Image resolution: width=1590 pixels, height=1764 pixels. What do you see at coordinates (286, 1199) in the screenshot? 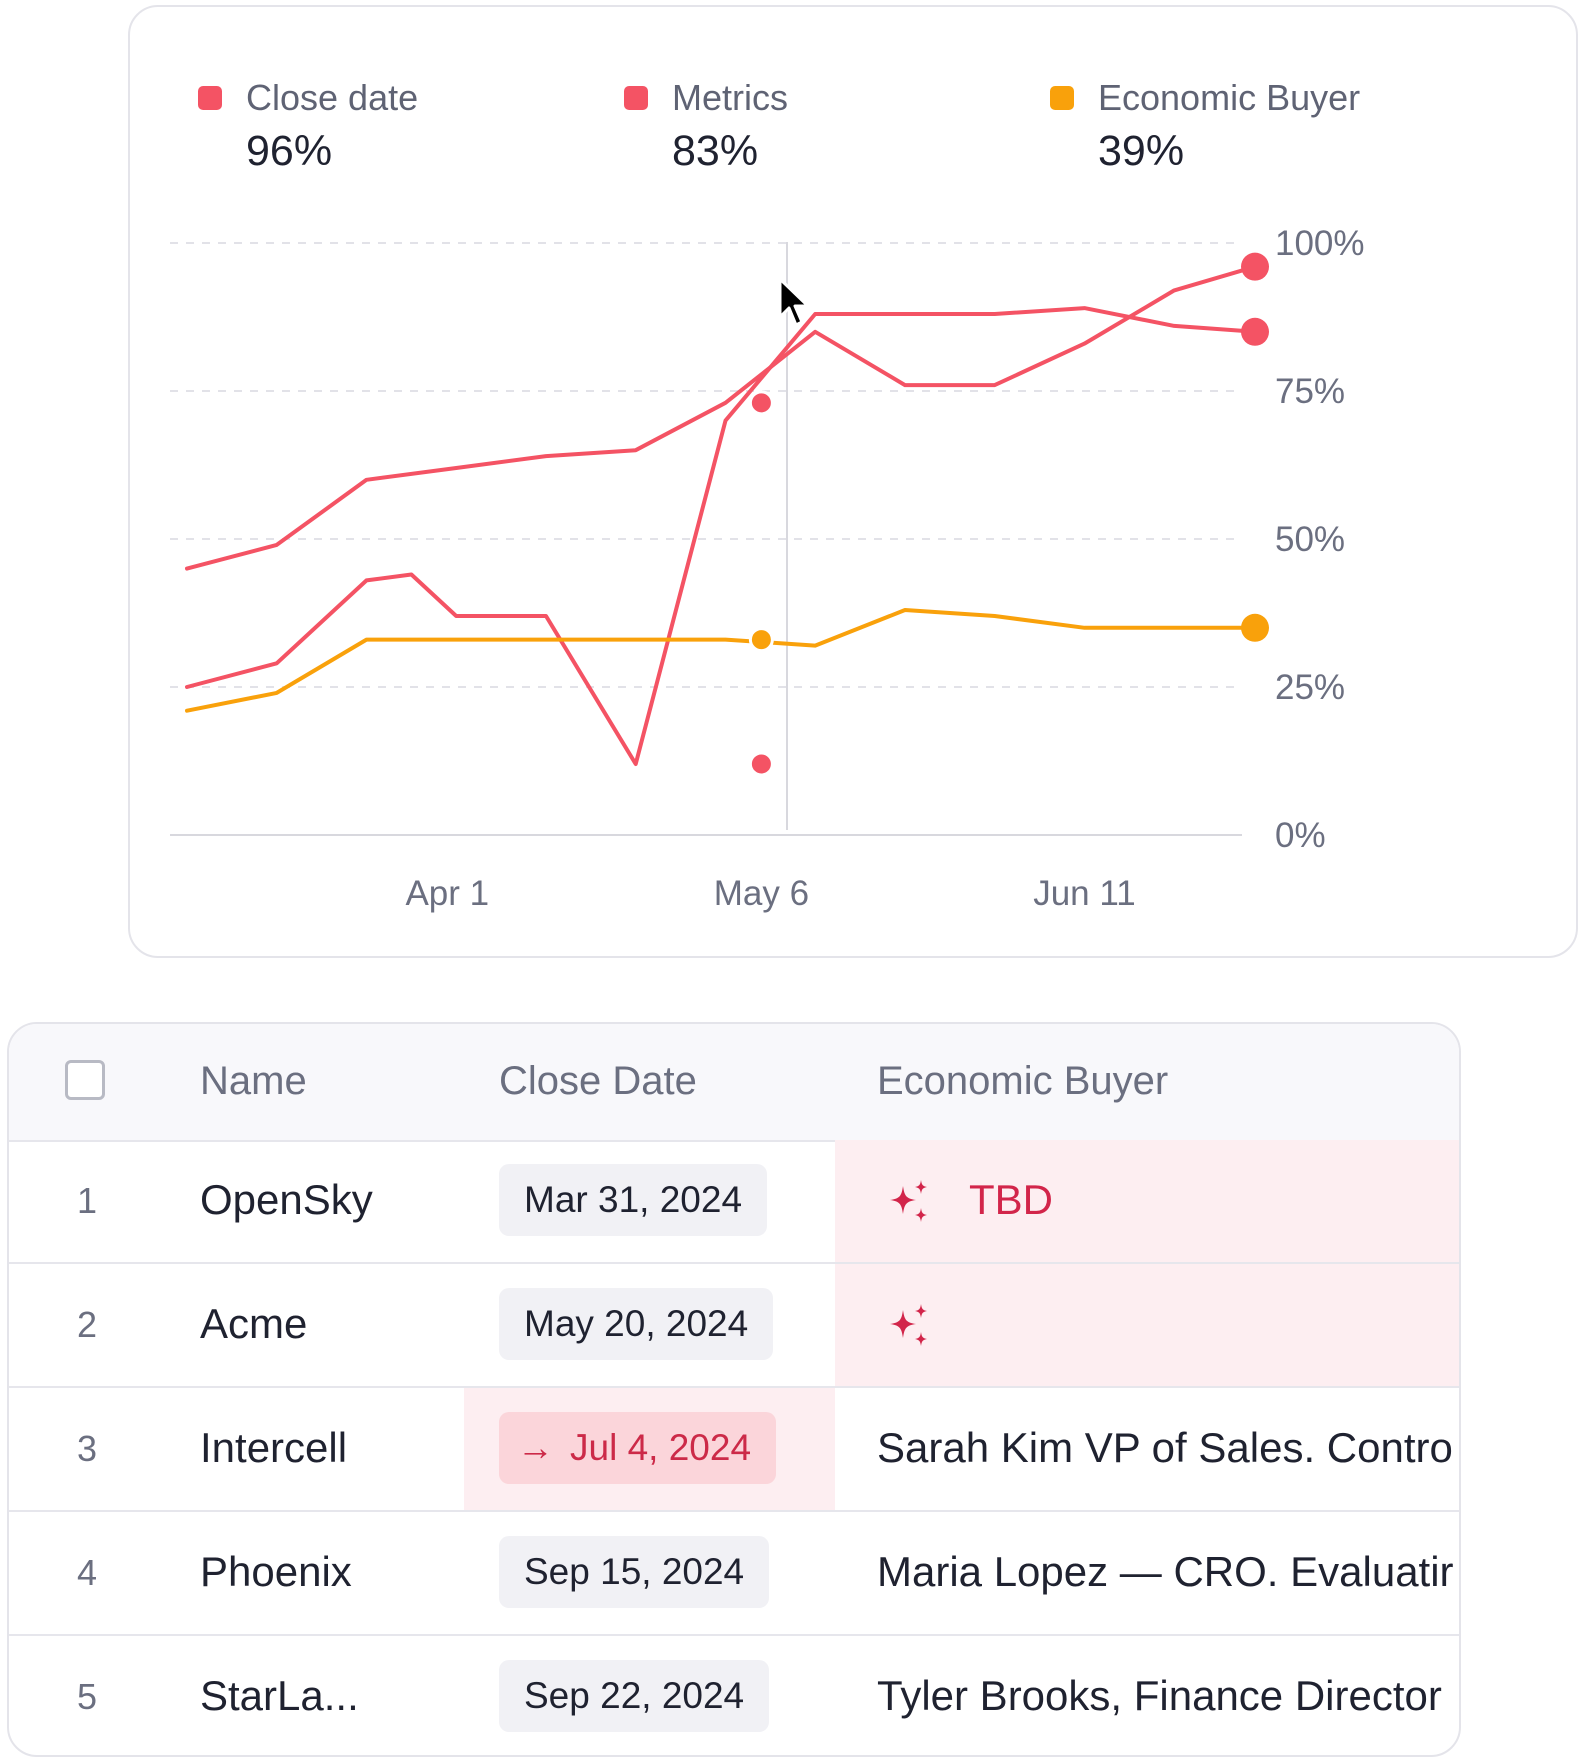
I see `row-name: OpenSky` at bounding box center [286, 1199].